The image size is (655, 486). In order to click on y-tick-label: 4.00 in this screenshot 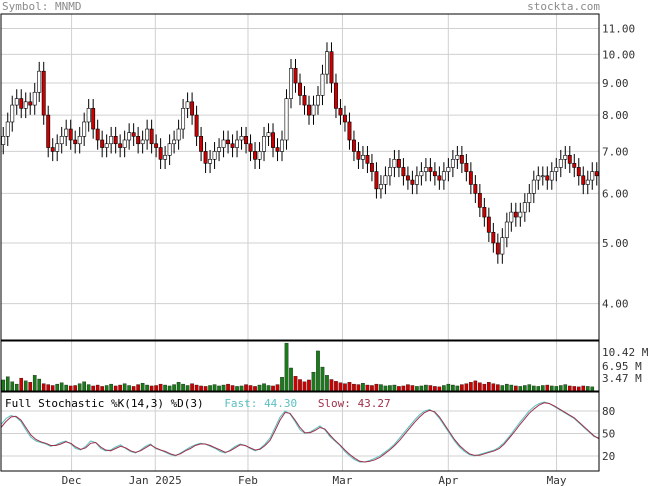, I will do `click(615, 304)`.